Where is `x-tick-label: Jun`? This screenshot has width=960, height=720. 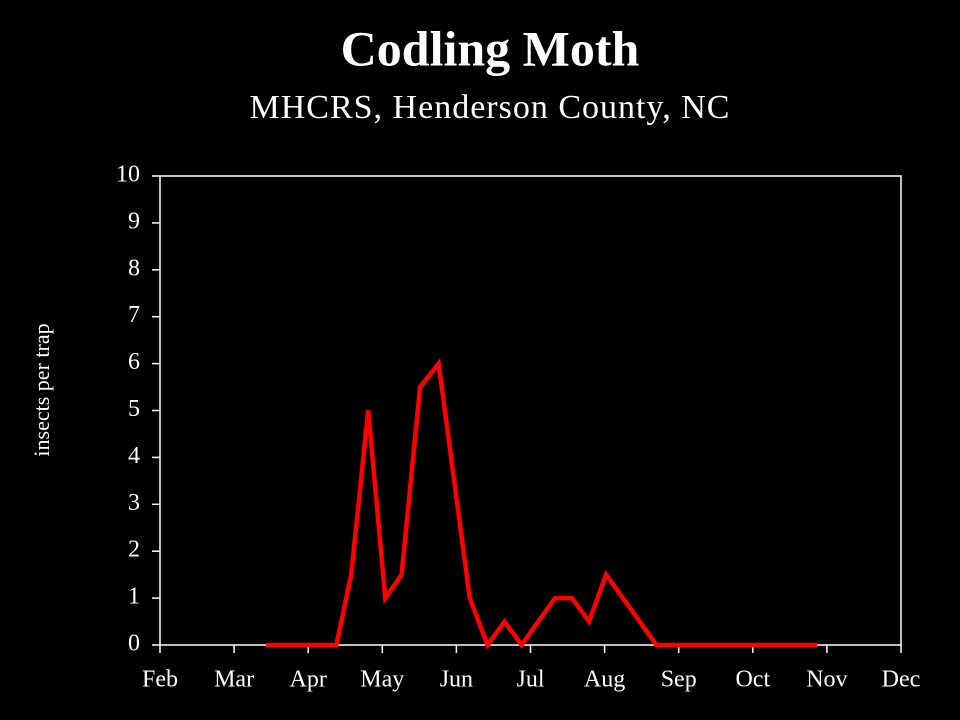
x-tick-label: Jun is located at coordinates (456, 680).